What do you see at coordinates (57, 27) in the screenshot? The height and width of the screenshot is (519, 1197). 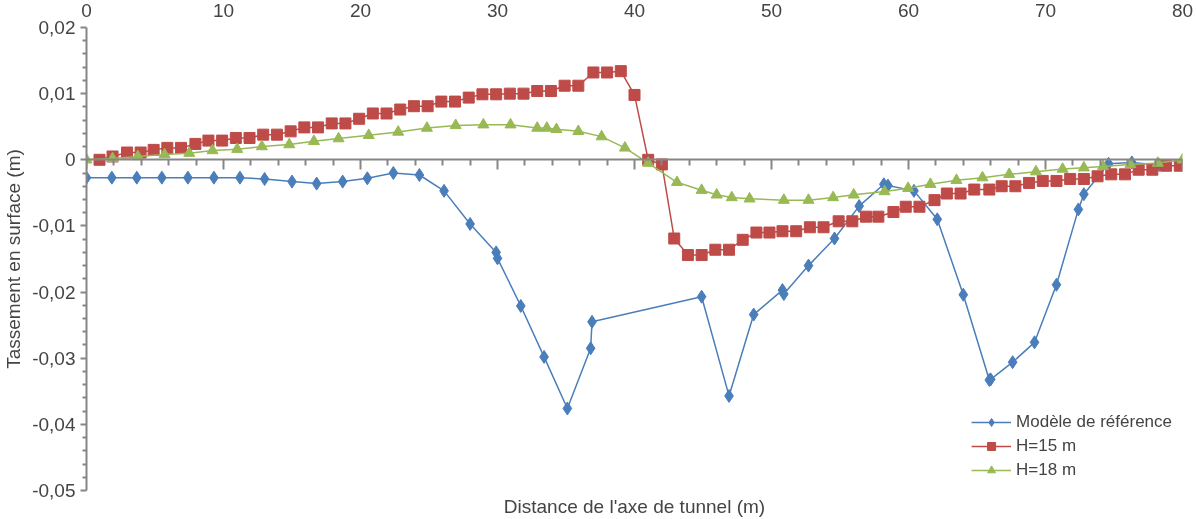 I see `y-tick-label: 0,02` at bounding box center [57, 27].